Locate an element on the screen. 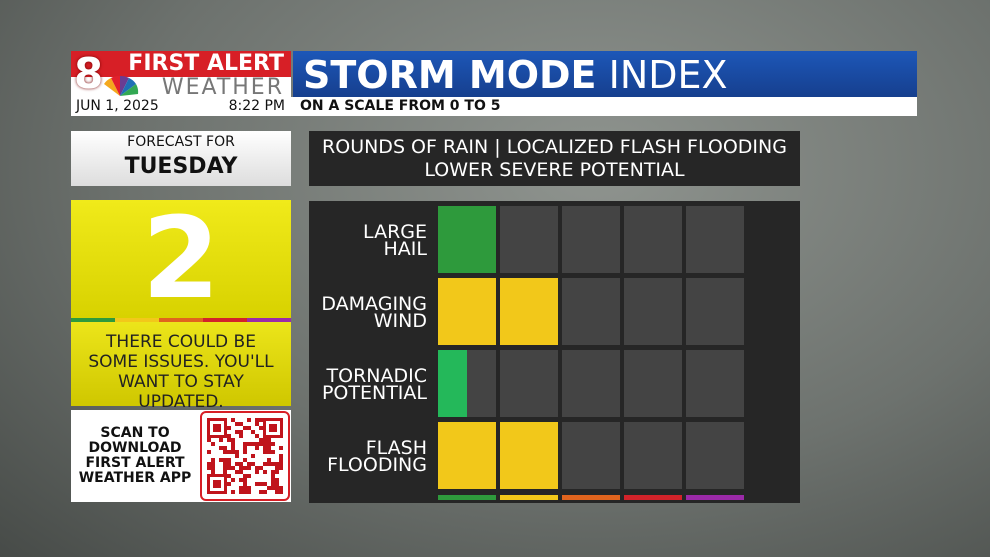 Image resolution: width=990 pixels, height=557 pixels. title-light: INDEX is located at coordinates (668, 75).